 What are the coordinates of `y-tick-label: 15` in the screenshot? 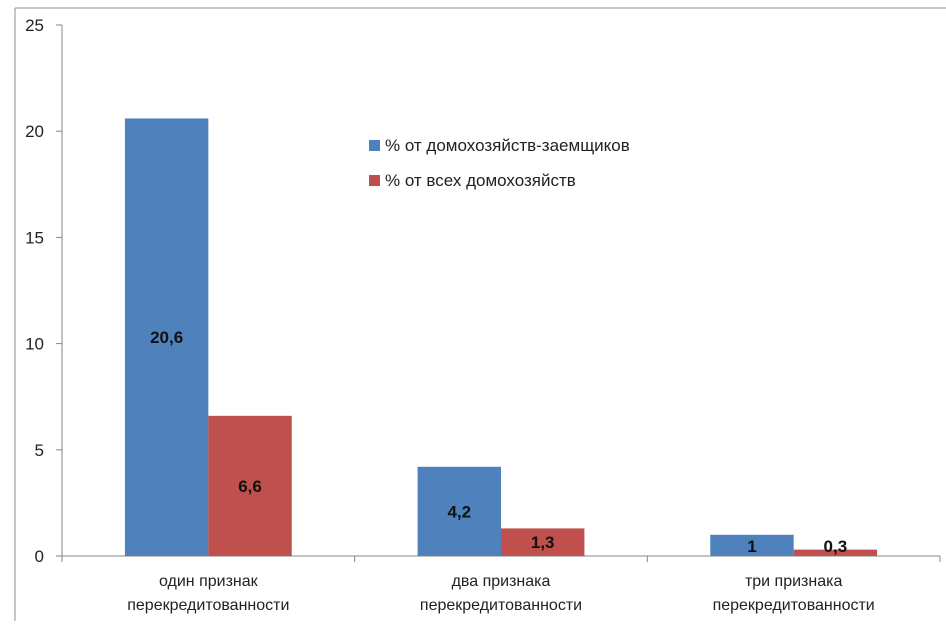 It's located at (34, 237).